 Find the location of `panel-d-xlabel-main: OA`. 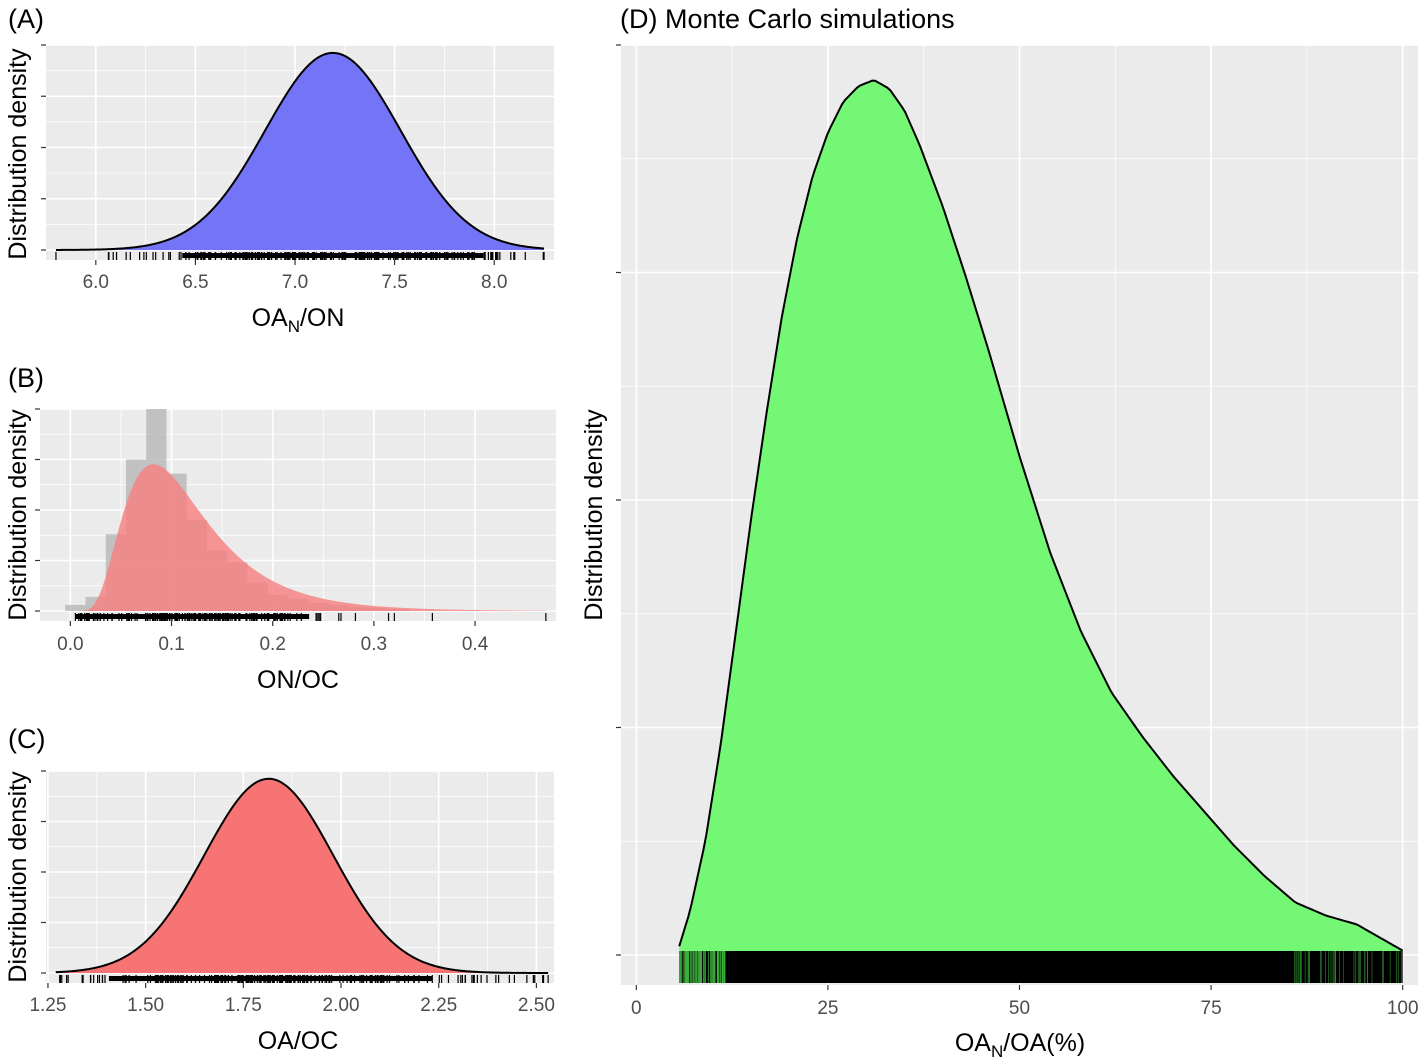

panel-d-xlabel-main: OA is located at coordinates (973, 1043).